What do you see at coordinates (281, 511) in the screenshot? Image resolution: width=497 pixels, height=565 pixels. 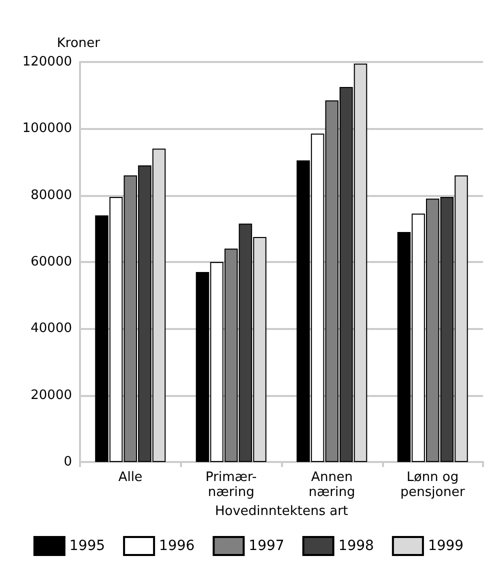 I see `x-axis-title: Hovedinntektens art` at bounding box center [281, 511].